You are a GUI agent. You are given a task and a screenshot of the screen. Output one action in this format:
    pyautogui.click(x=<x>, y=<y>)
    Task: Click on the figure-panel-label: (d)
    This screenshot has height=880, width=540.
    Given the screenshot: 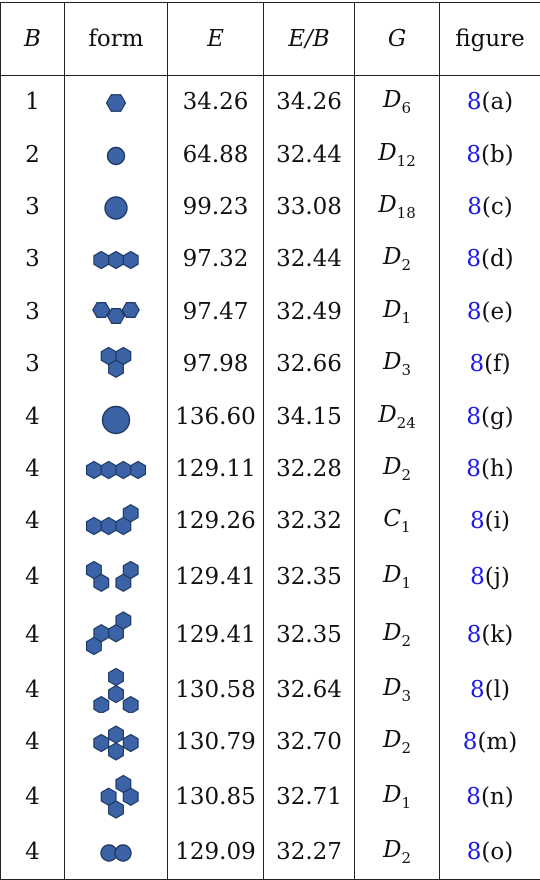 What is the action you would take?
    pyautogui.click(x=497, y=259)
    